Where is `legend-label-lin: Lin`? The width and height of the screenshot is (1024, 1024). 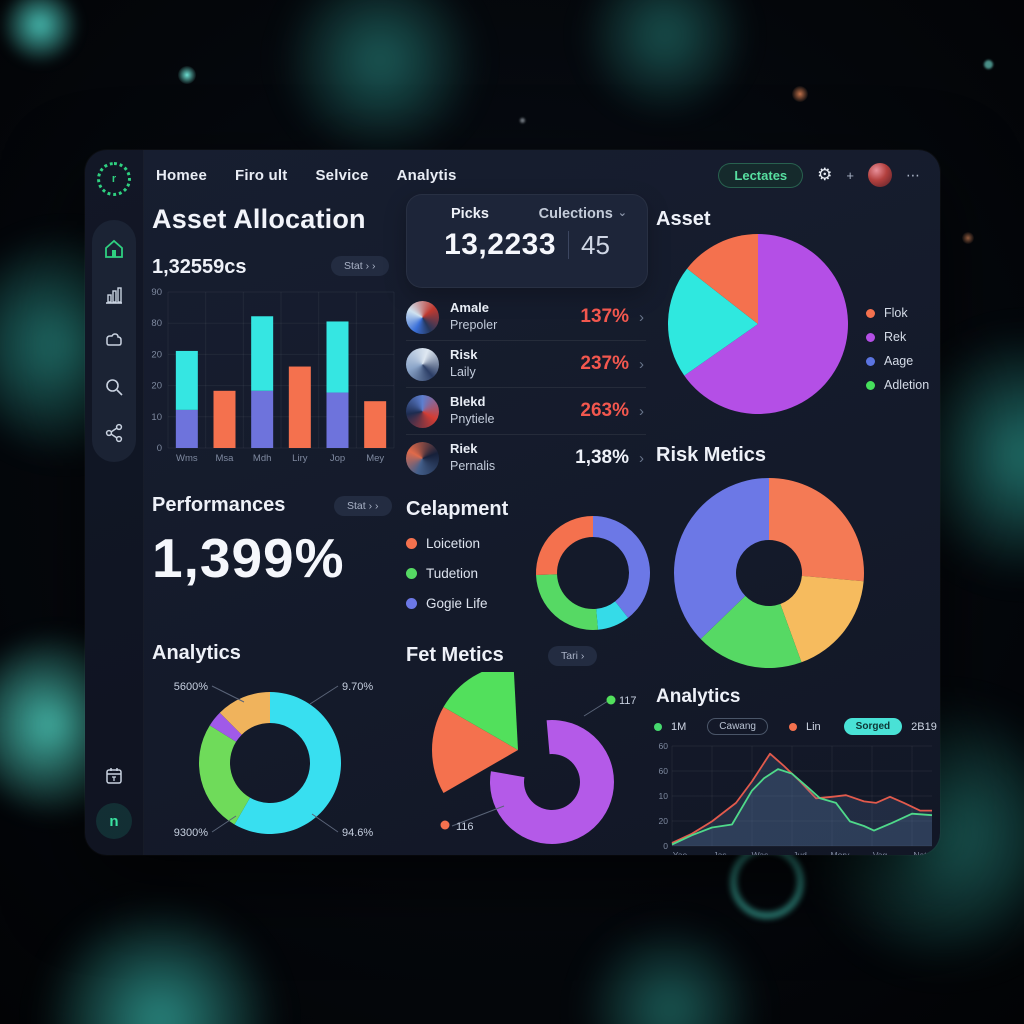 legend-label-lin: Lin is located at coordinates (813, 726).